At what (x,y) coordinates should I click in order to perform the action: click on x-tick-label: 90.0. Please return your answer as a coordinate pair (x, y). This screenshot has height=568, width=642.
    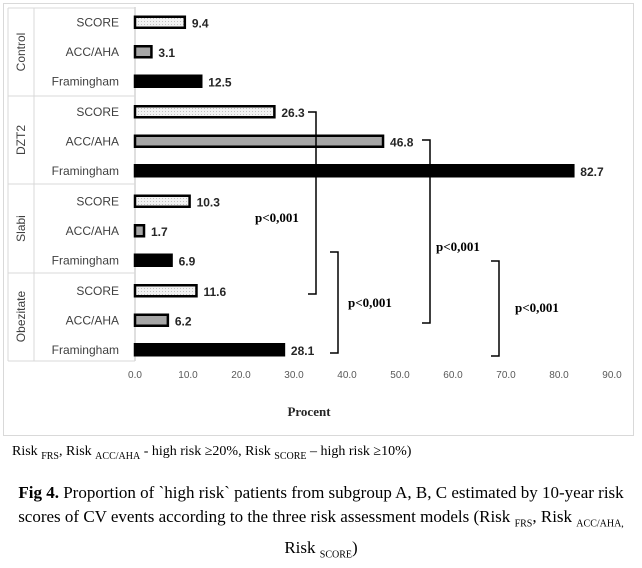
    Looking at the image, I should click on (612, 375).